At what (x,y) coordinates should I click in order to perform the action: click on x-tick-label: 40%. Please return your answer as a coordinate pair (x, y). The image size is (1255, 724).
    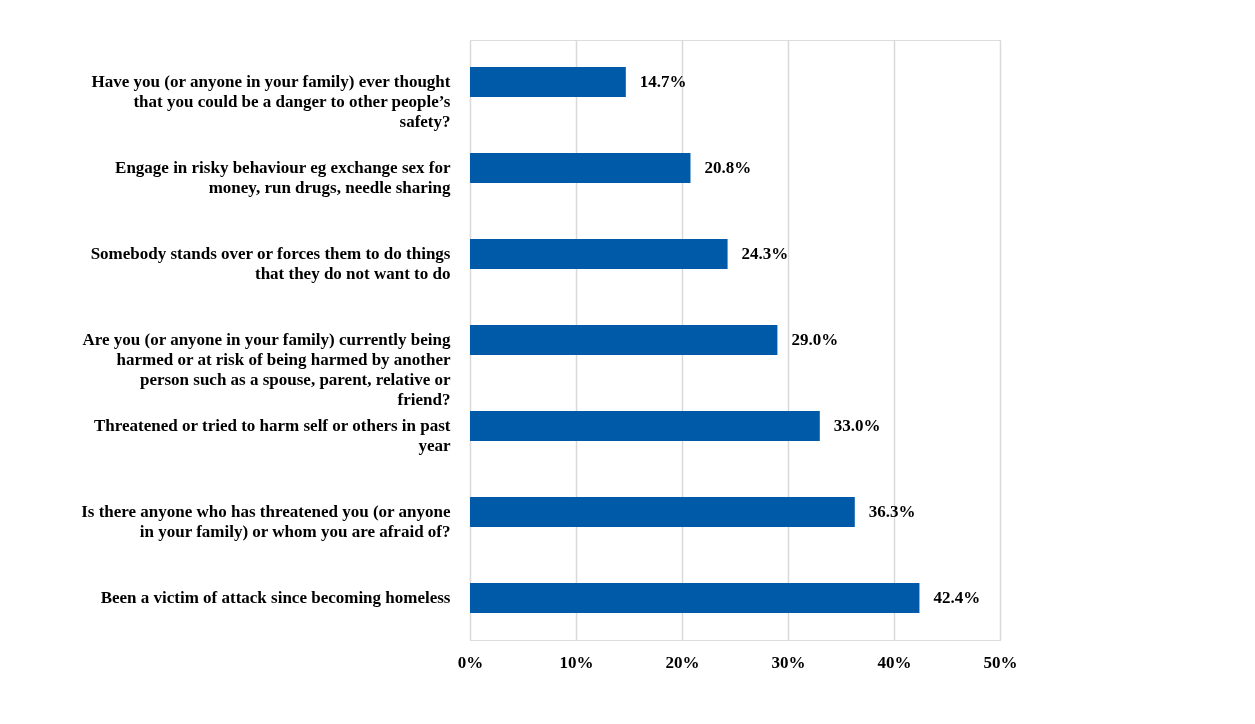
    Looking at the image, I should click on (894, 662).